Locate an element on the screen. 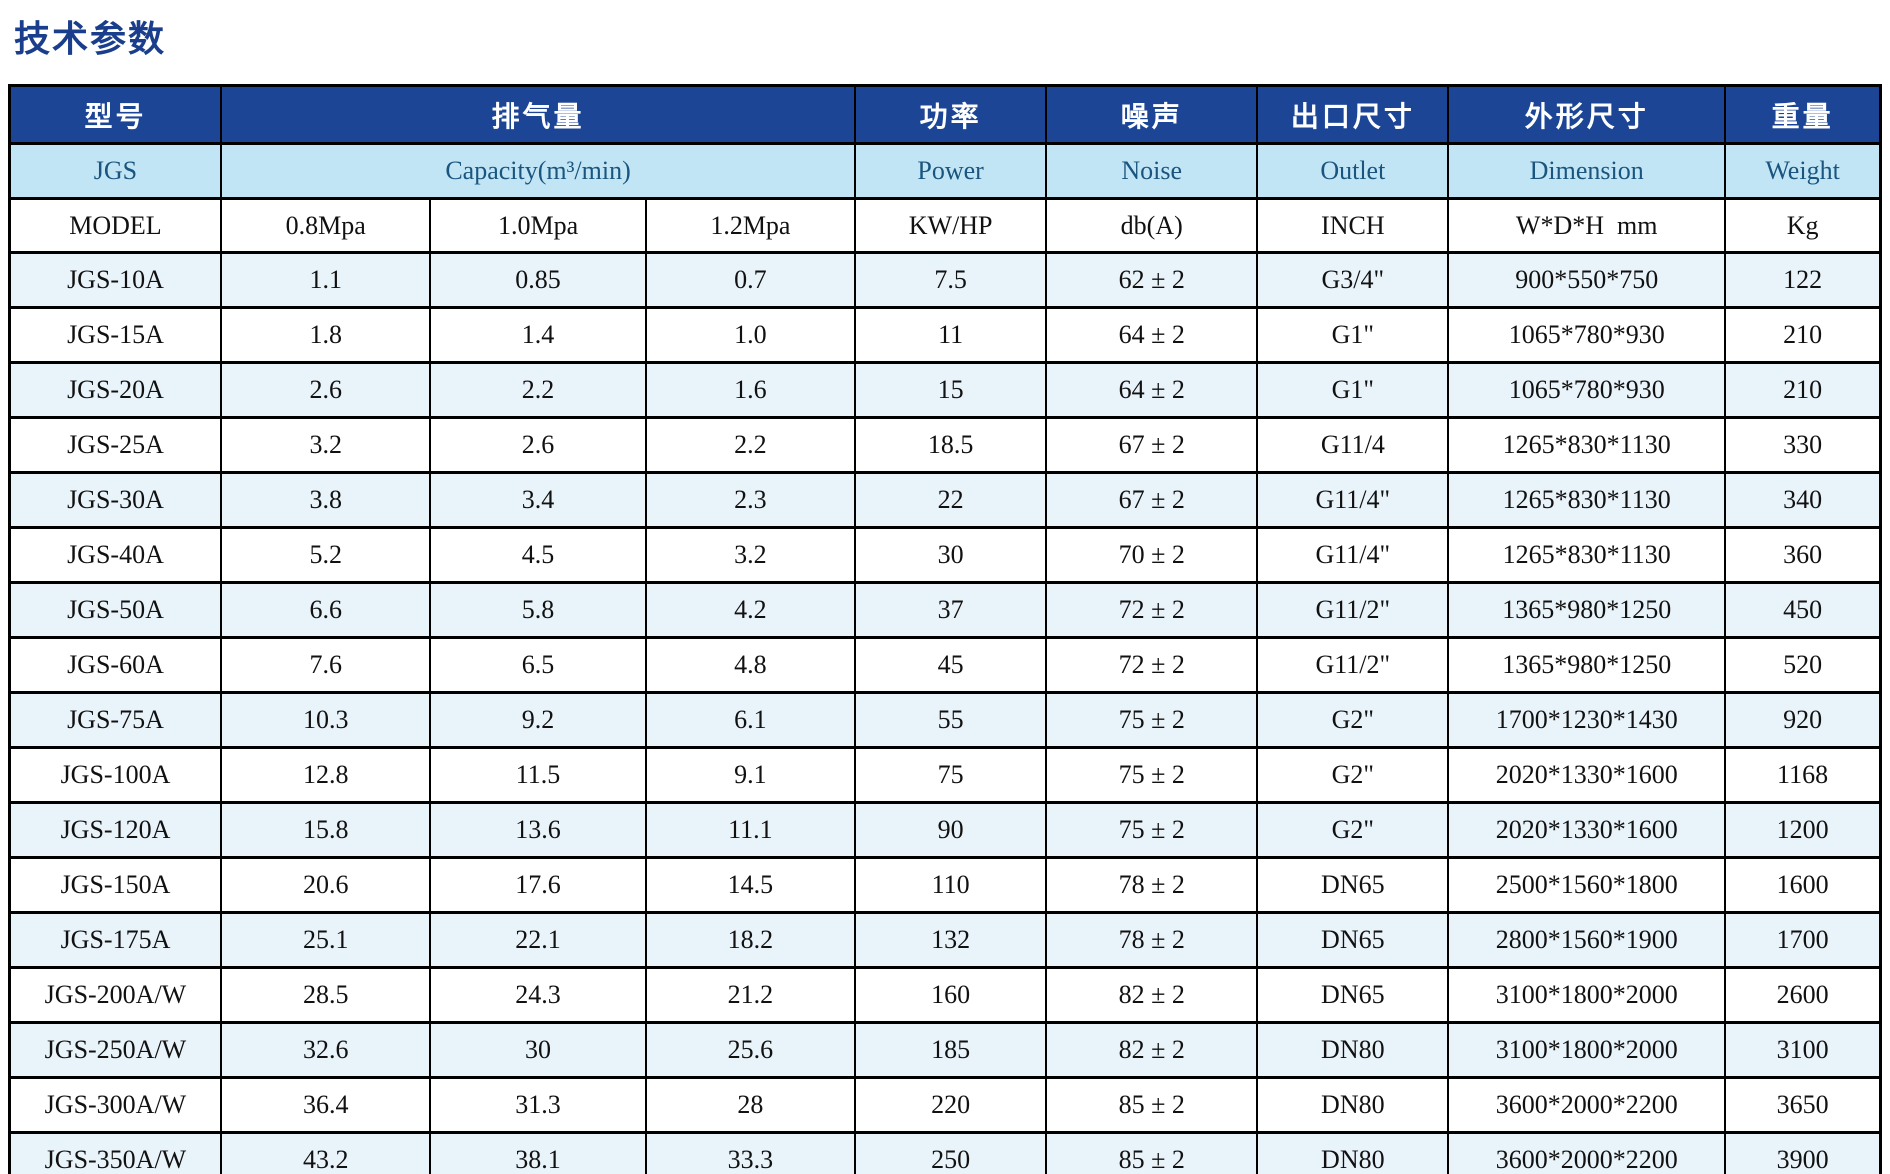  cell-capacity-12: 25.6 is located at coordinates (750, 1050).